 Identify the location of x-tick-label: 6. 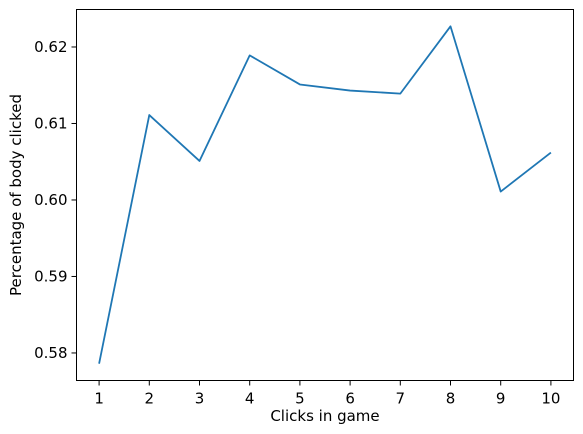
(350, 399).